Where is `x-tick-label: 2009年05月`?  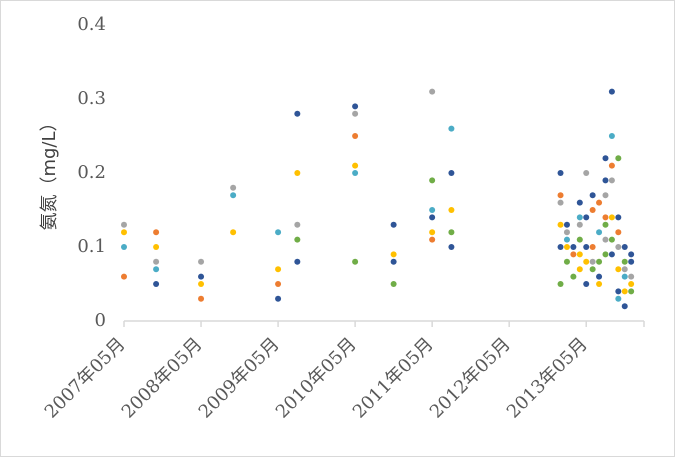
x-tick-label: 2009年05月 is located at coordinates (239, 378).